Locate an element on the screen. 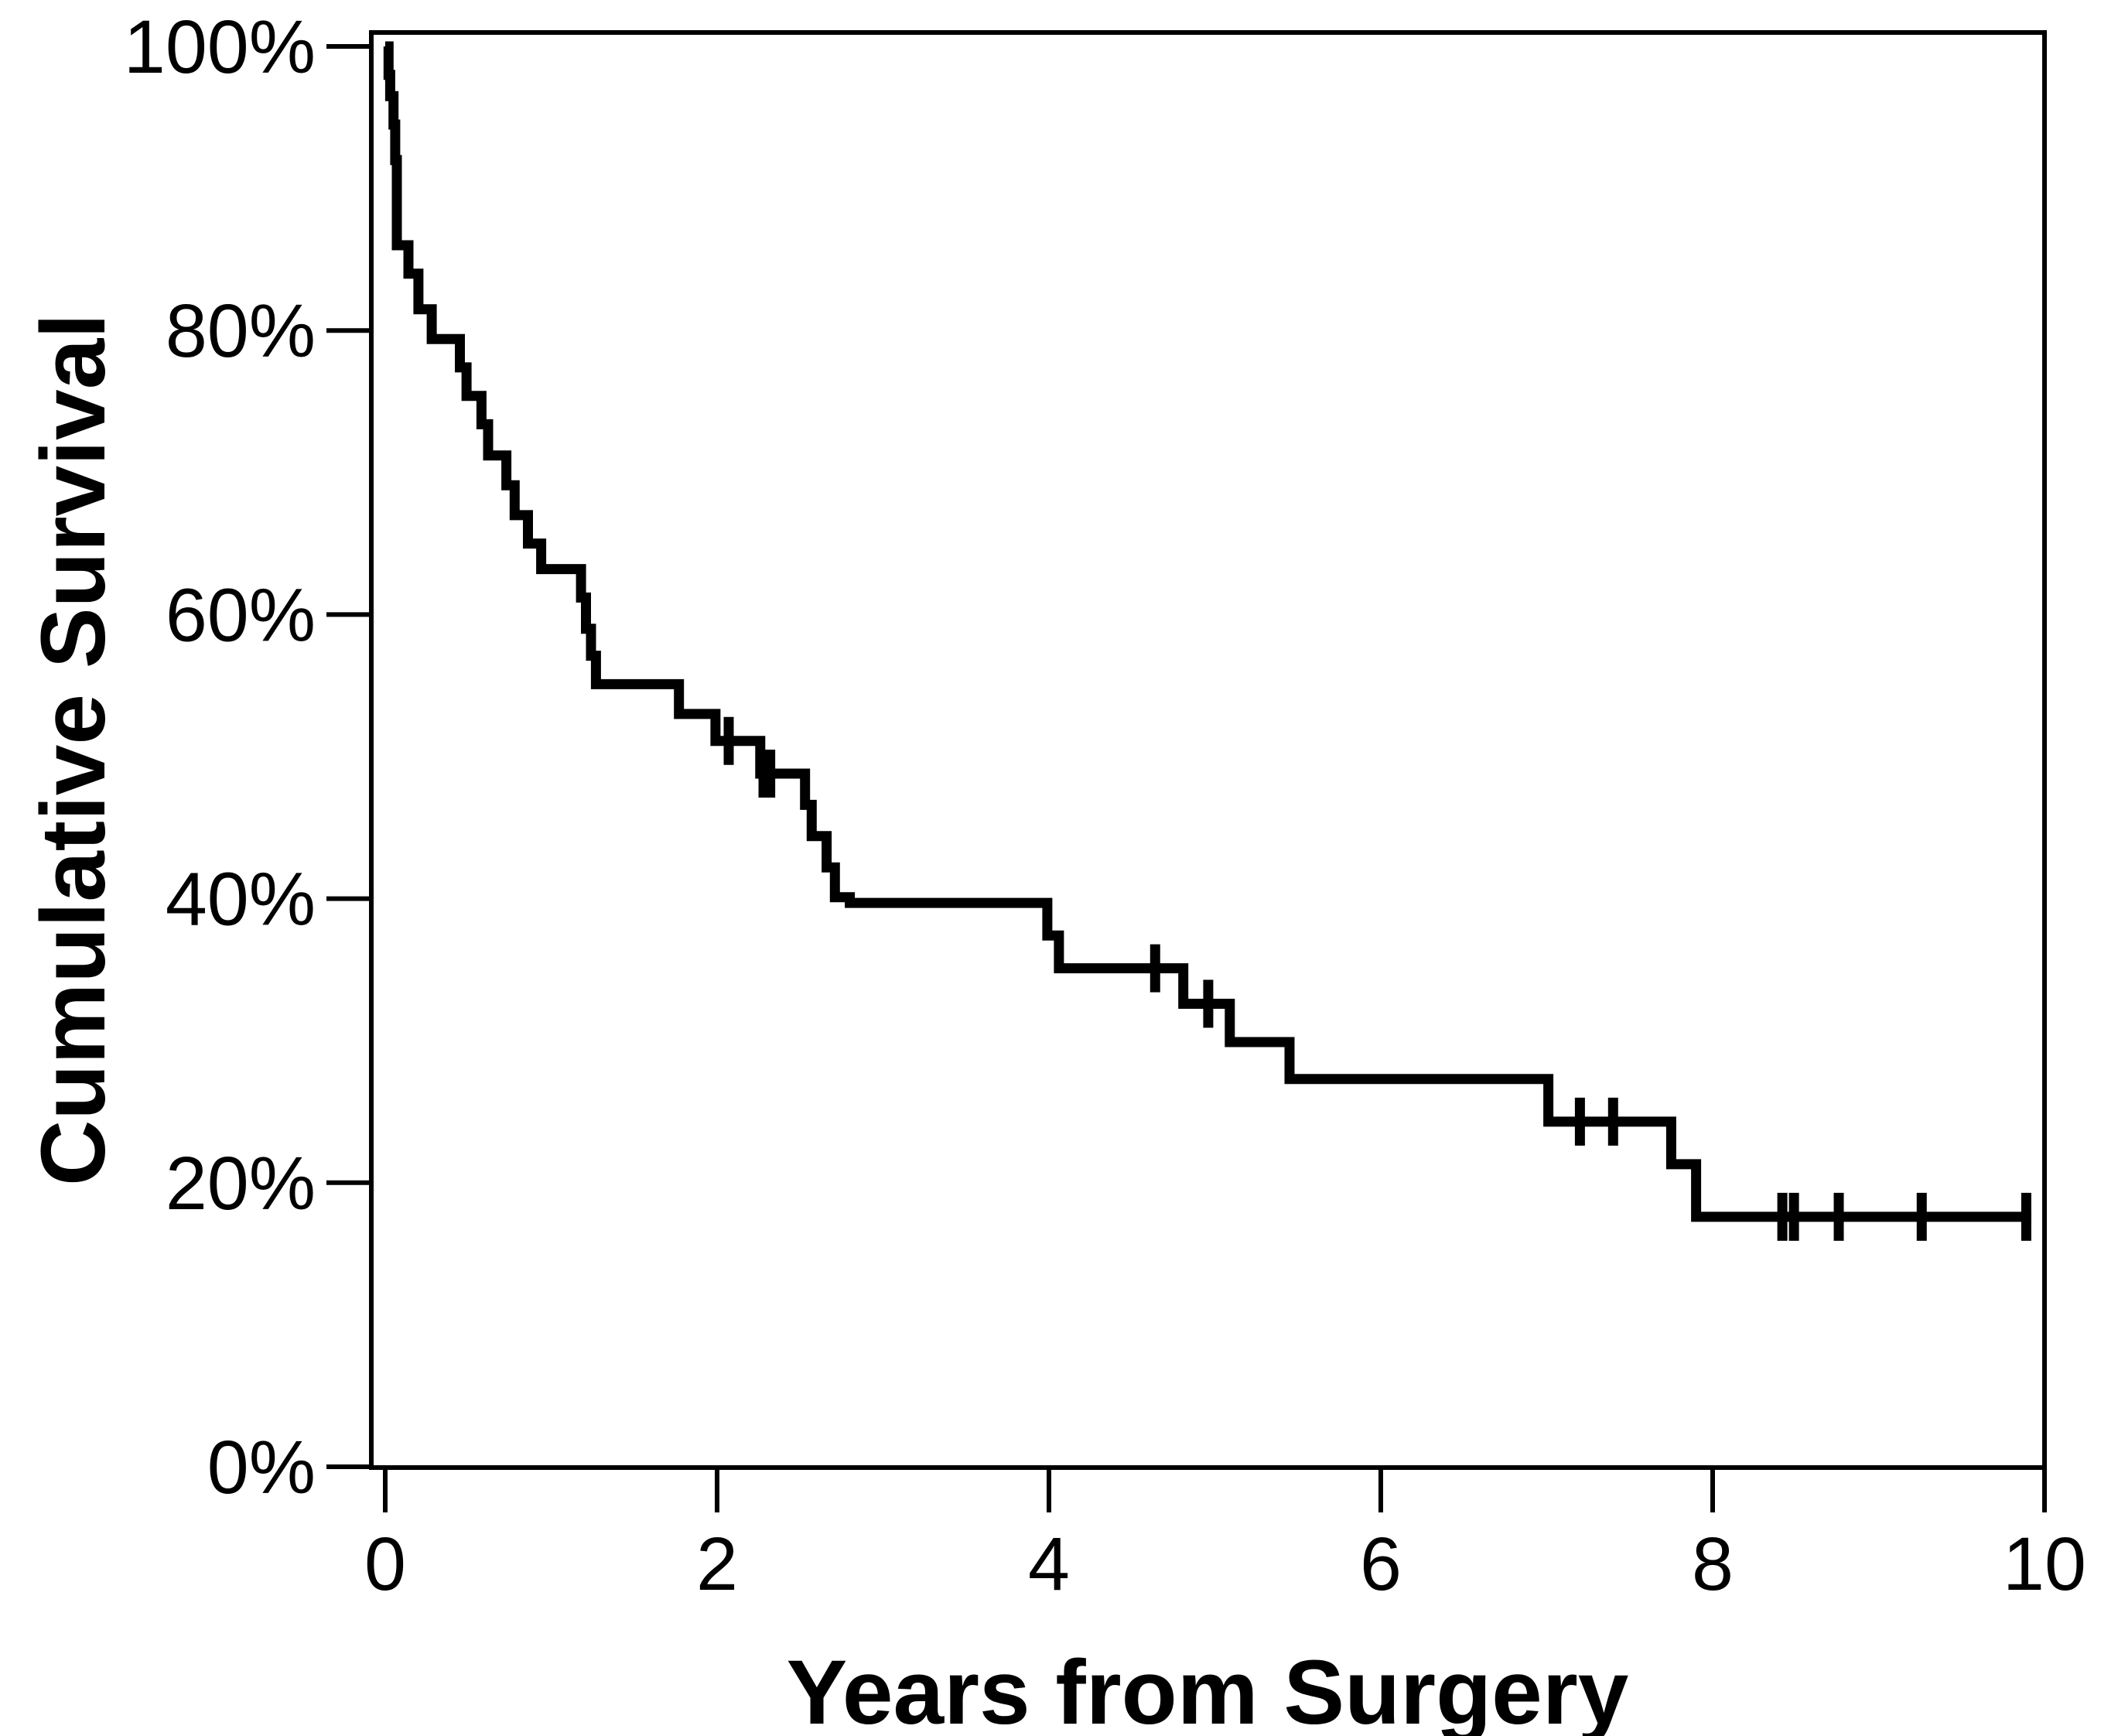 The image size is (2118, 1736). x-tick-label: 8 is located at coordinates (1713, 1564).